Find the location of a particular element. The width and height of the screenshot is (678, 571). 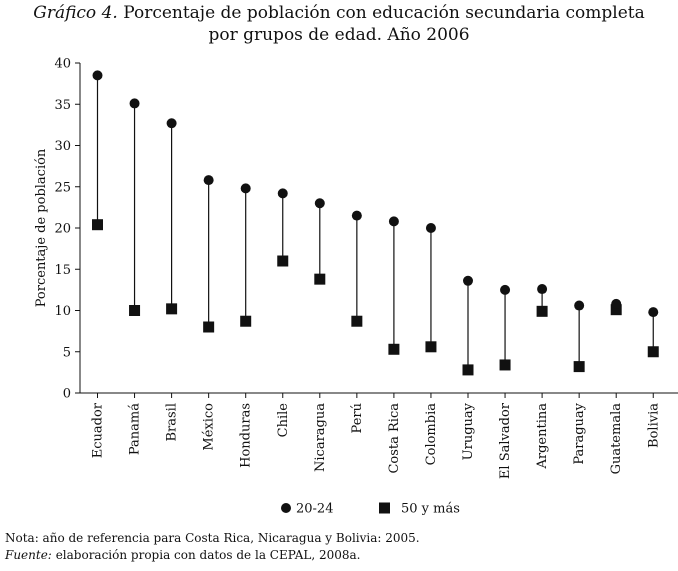

x-tick-label: Argentina is located at coordinates (542, 436).